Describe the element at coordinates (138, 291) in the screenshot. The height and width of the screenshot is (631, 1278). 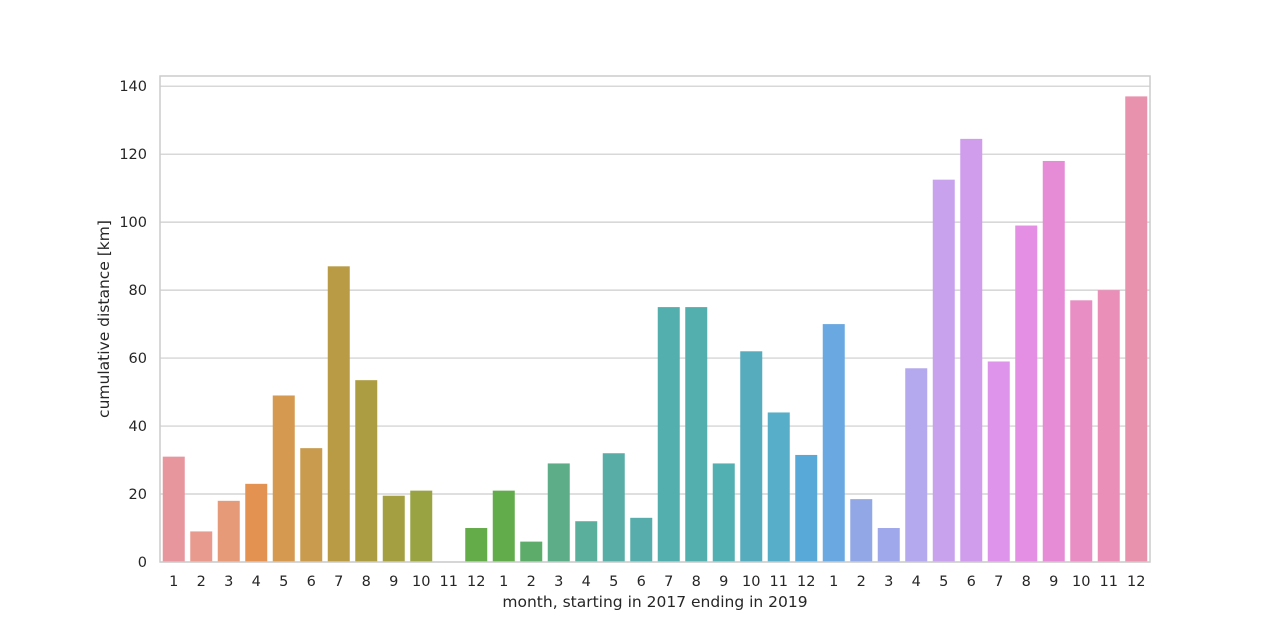
I see `y-tick-label: 80` at that location.